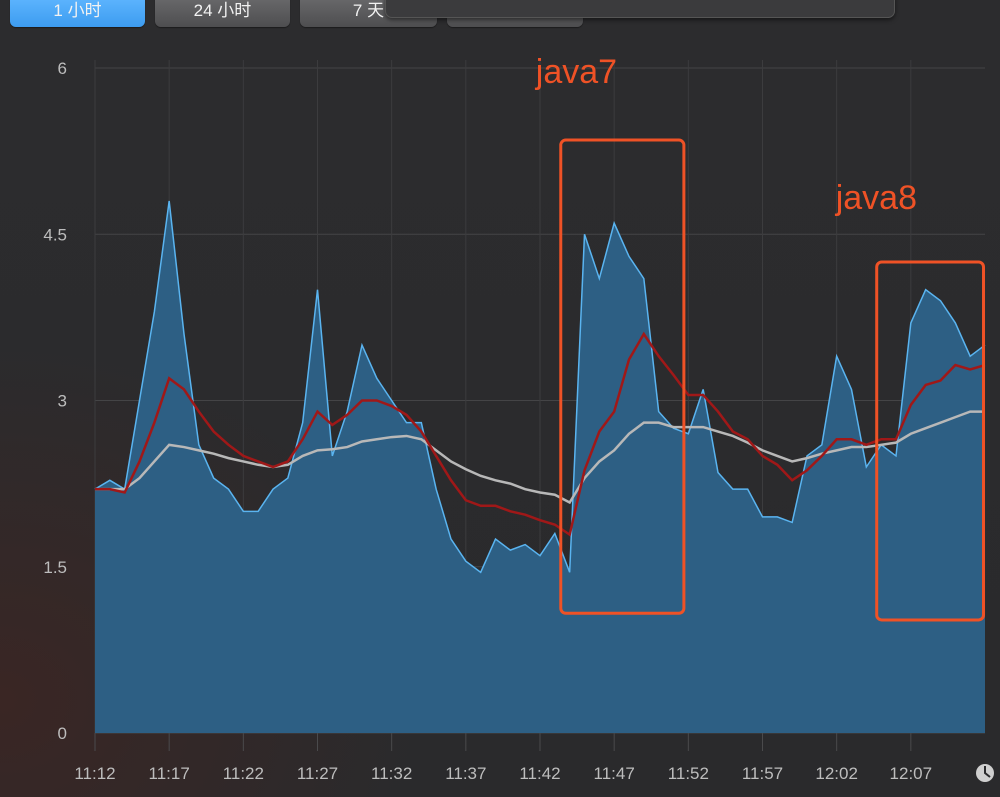  Describe the element at coordinates (640, 9) in the screenshot. I see `overlay-popup` at that location.